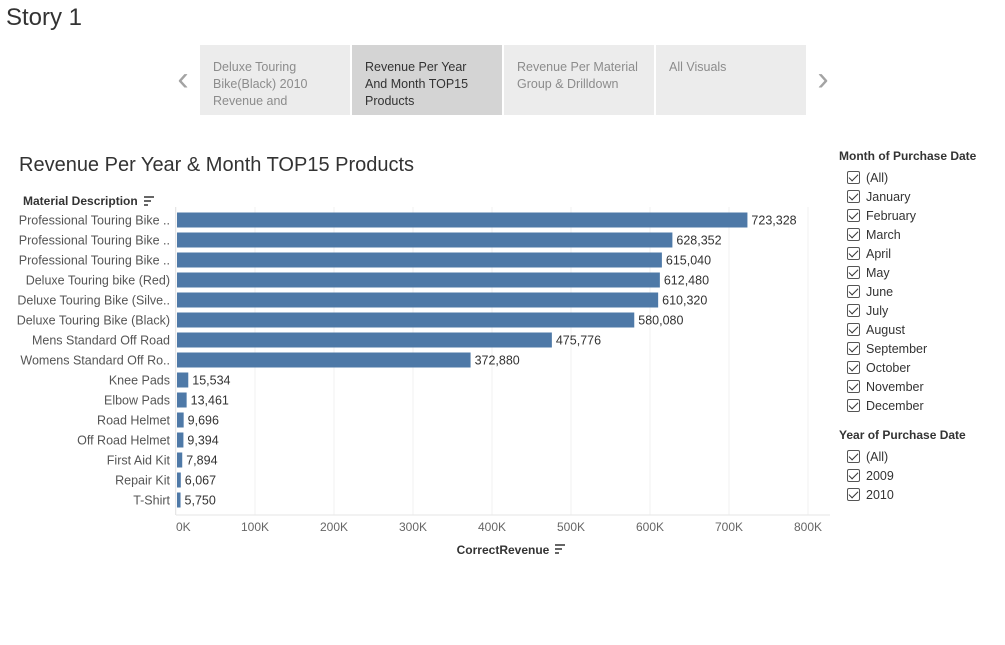 This screenshot has height=645, width=1005. What do you see at coordinates (123, 441) in the screenshot?
I see `category-label: Off Road Helmet` at bounding box center [123, 441].